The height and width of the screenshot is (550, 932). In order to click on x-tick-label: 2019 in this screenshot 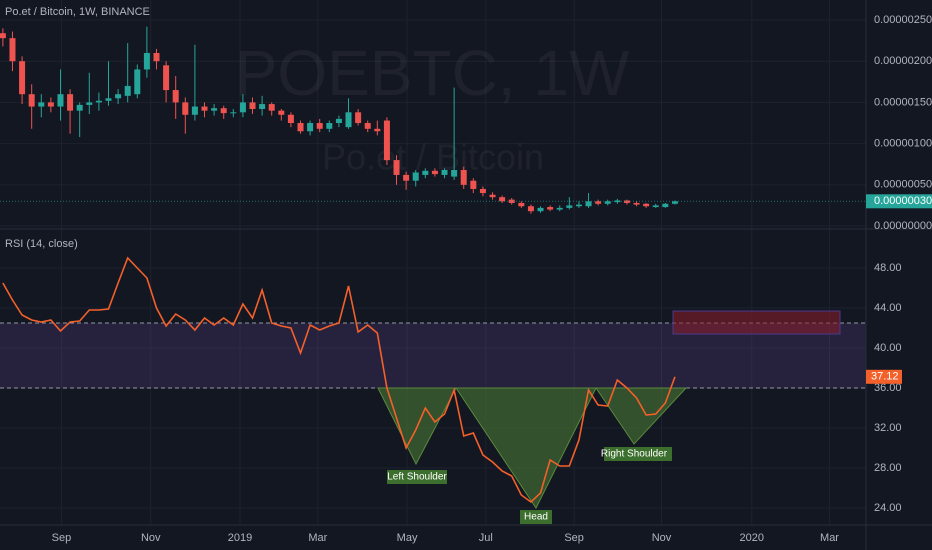, I will do `click(240, 538)`.